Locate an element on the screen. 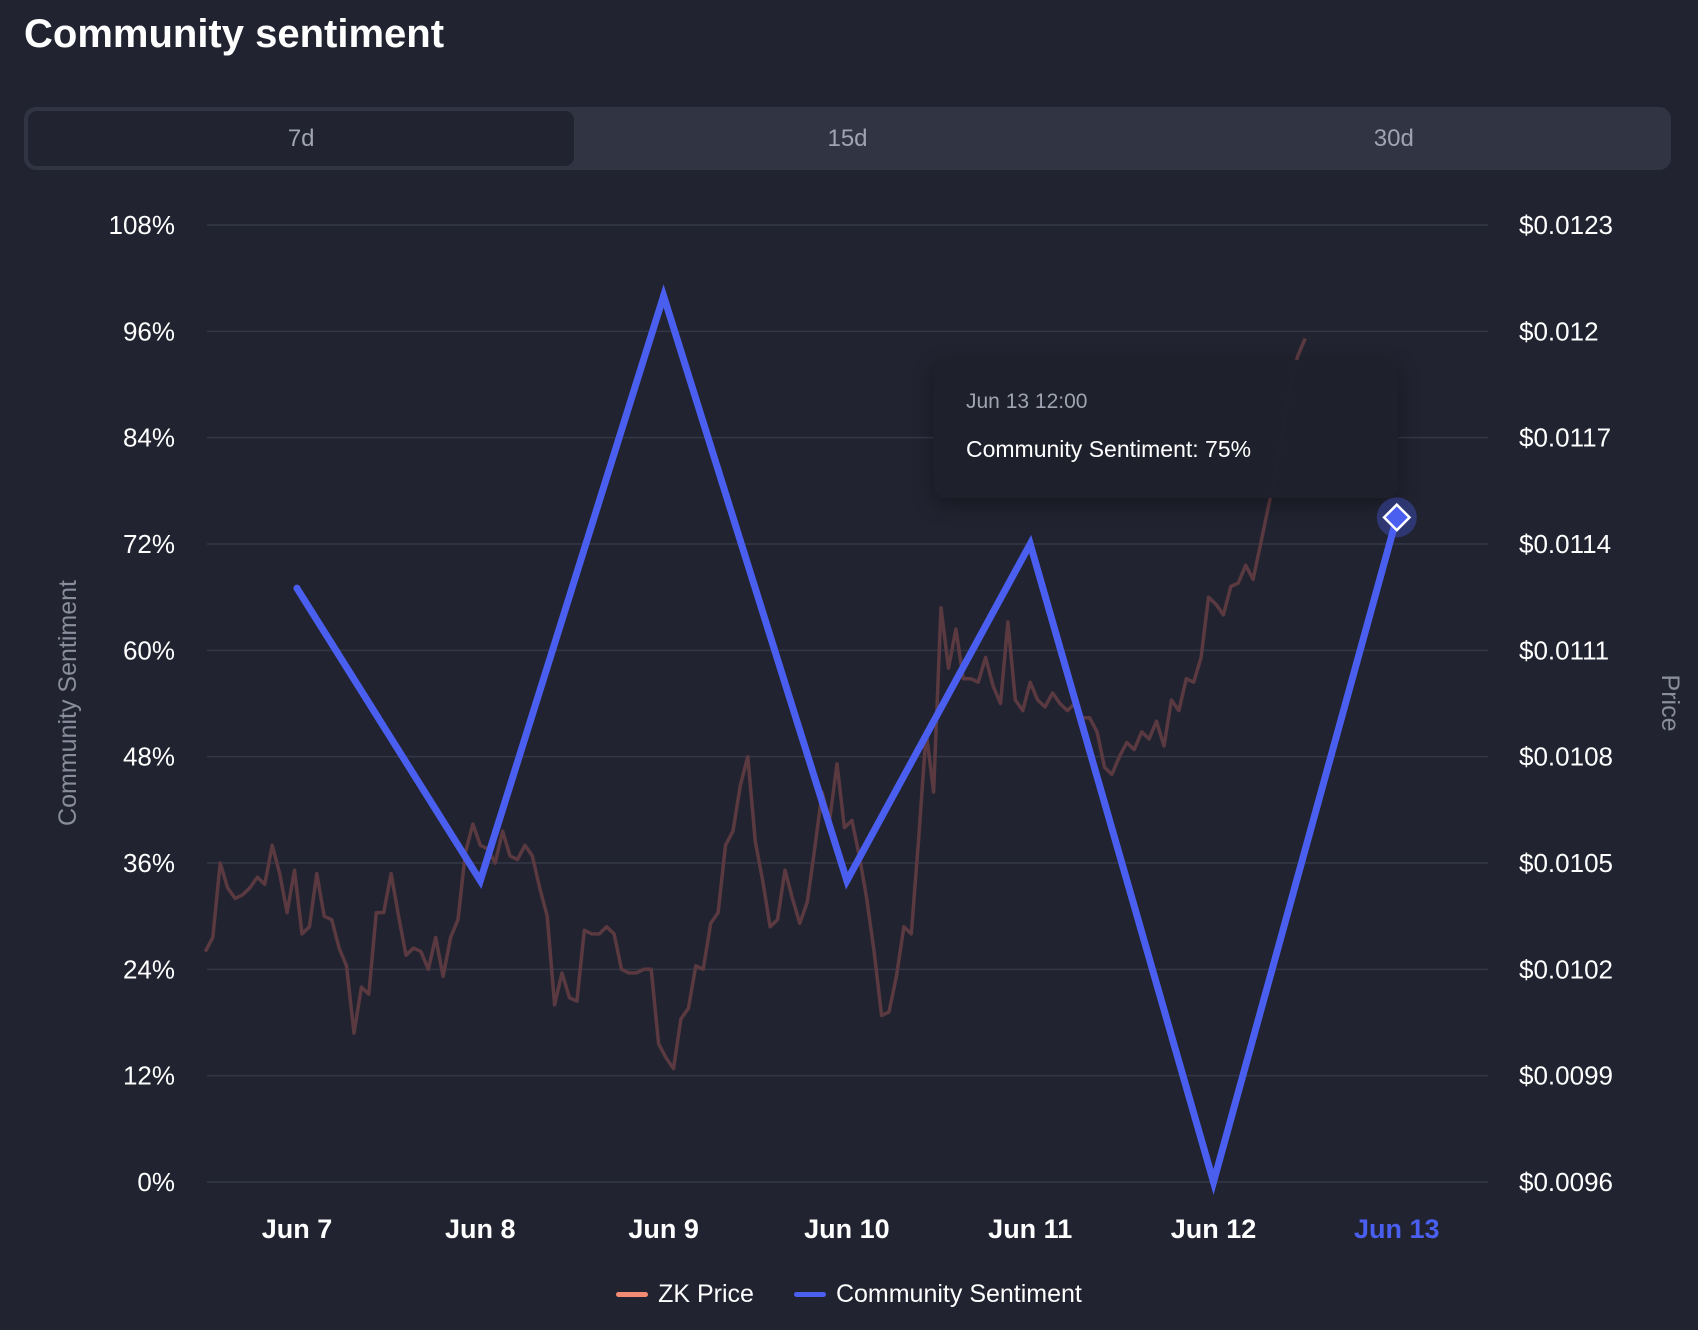 This screenshot has width=1698, height=1330. y-right-tick-label: $0.0096 is located at coordinates (1566, 1182).